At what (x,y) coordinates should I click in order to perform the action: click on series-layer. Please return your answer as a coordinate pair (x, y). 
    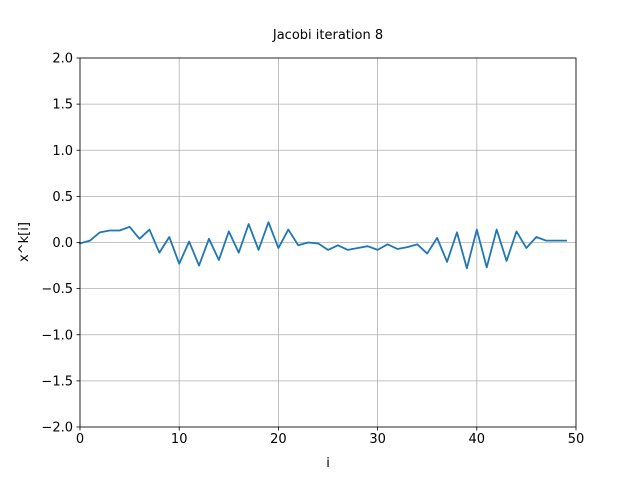
    Looking at the image, I should click on (322, 245).